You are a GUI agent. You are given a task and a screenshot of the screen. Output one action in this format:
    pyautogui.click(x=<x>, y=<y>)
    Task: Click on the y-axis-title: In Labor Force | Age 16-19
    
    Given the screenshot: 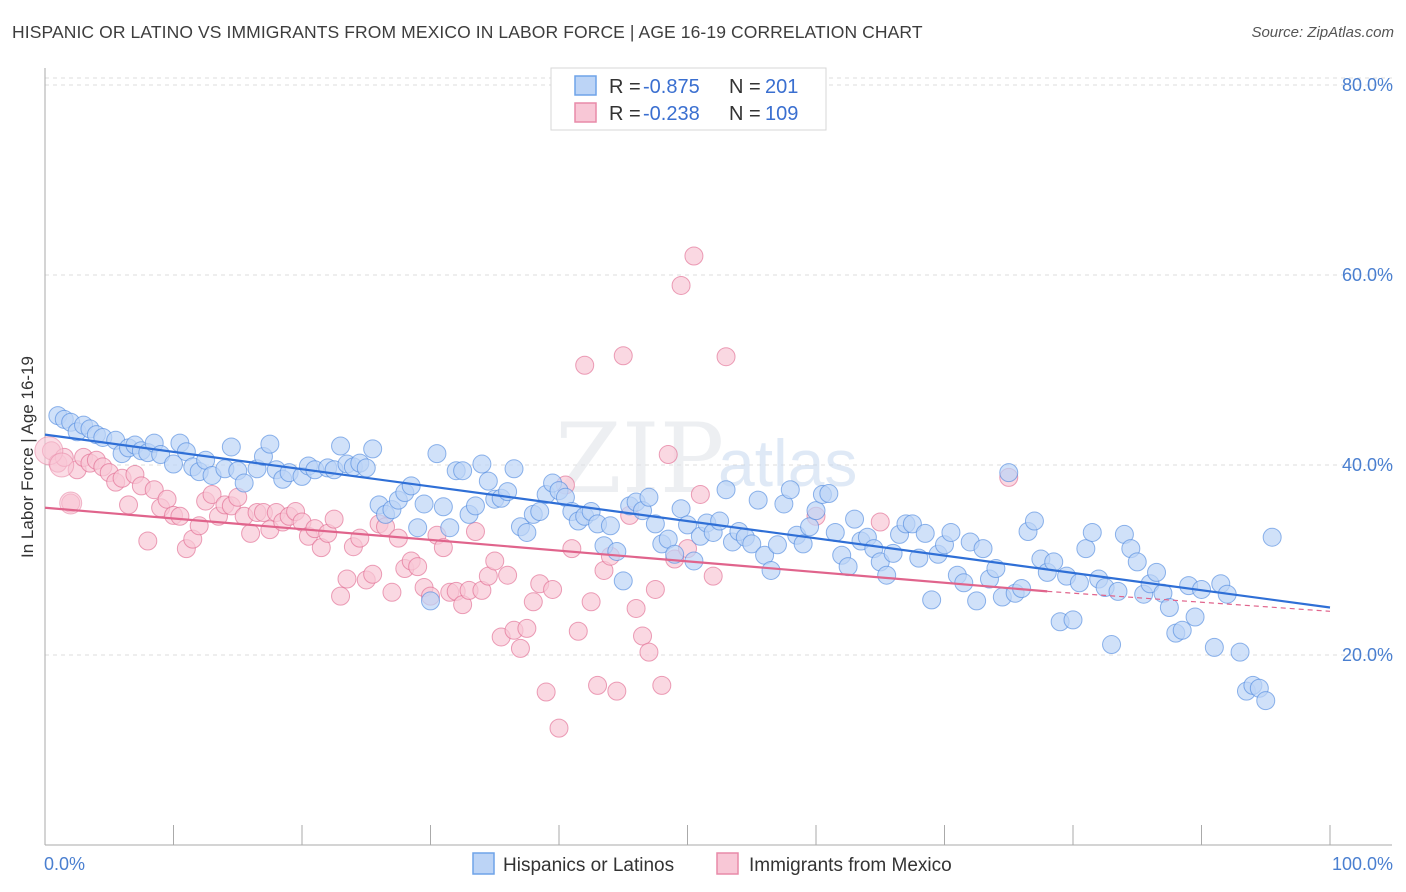 What is the action you would take?
    pyautogui.click(x=27, y=457)
    